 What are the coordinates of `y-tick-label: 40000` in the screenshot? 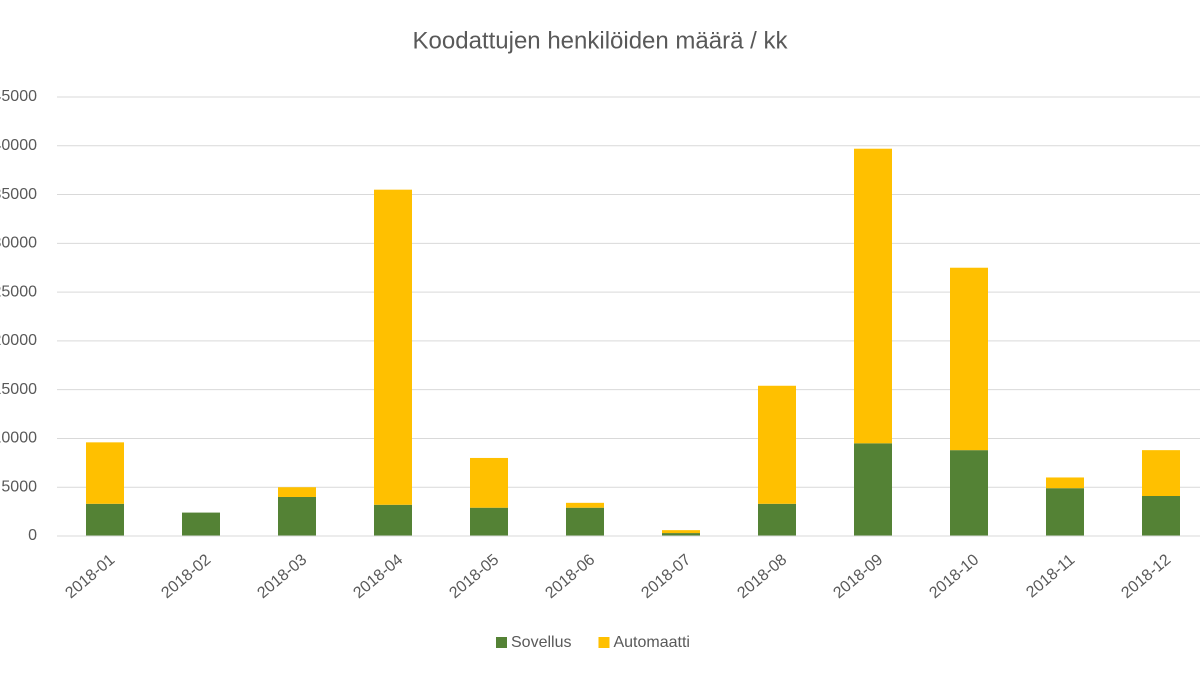 It's located at (18, 145).